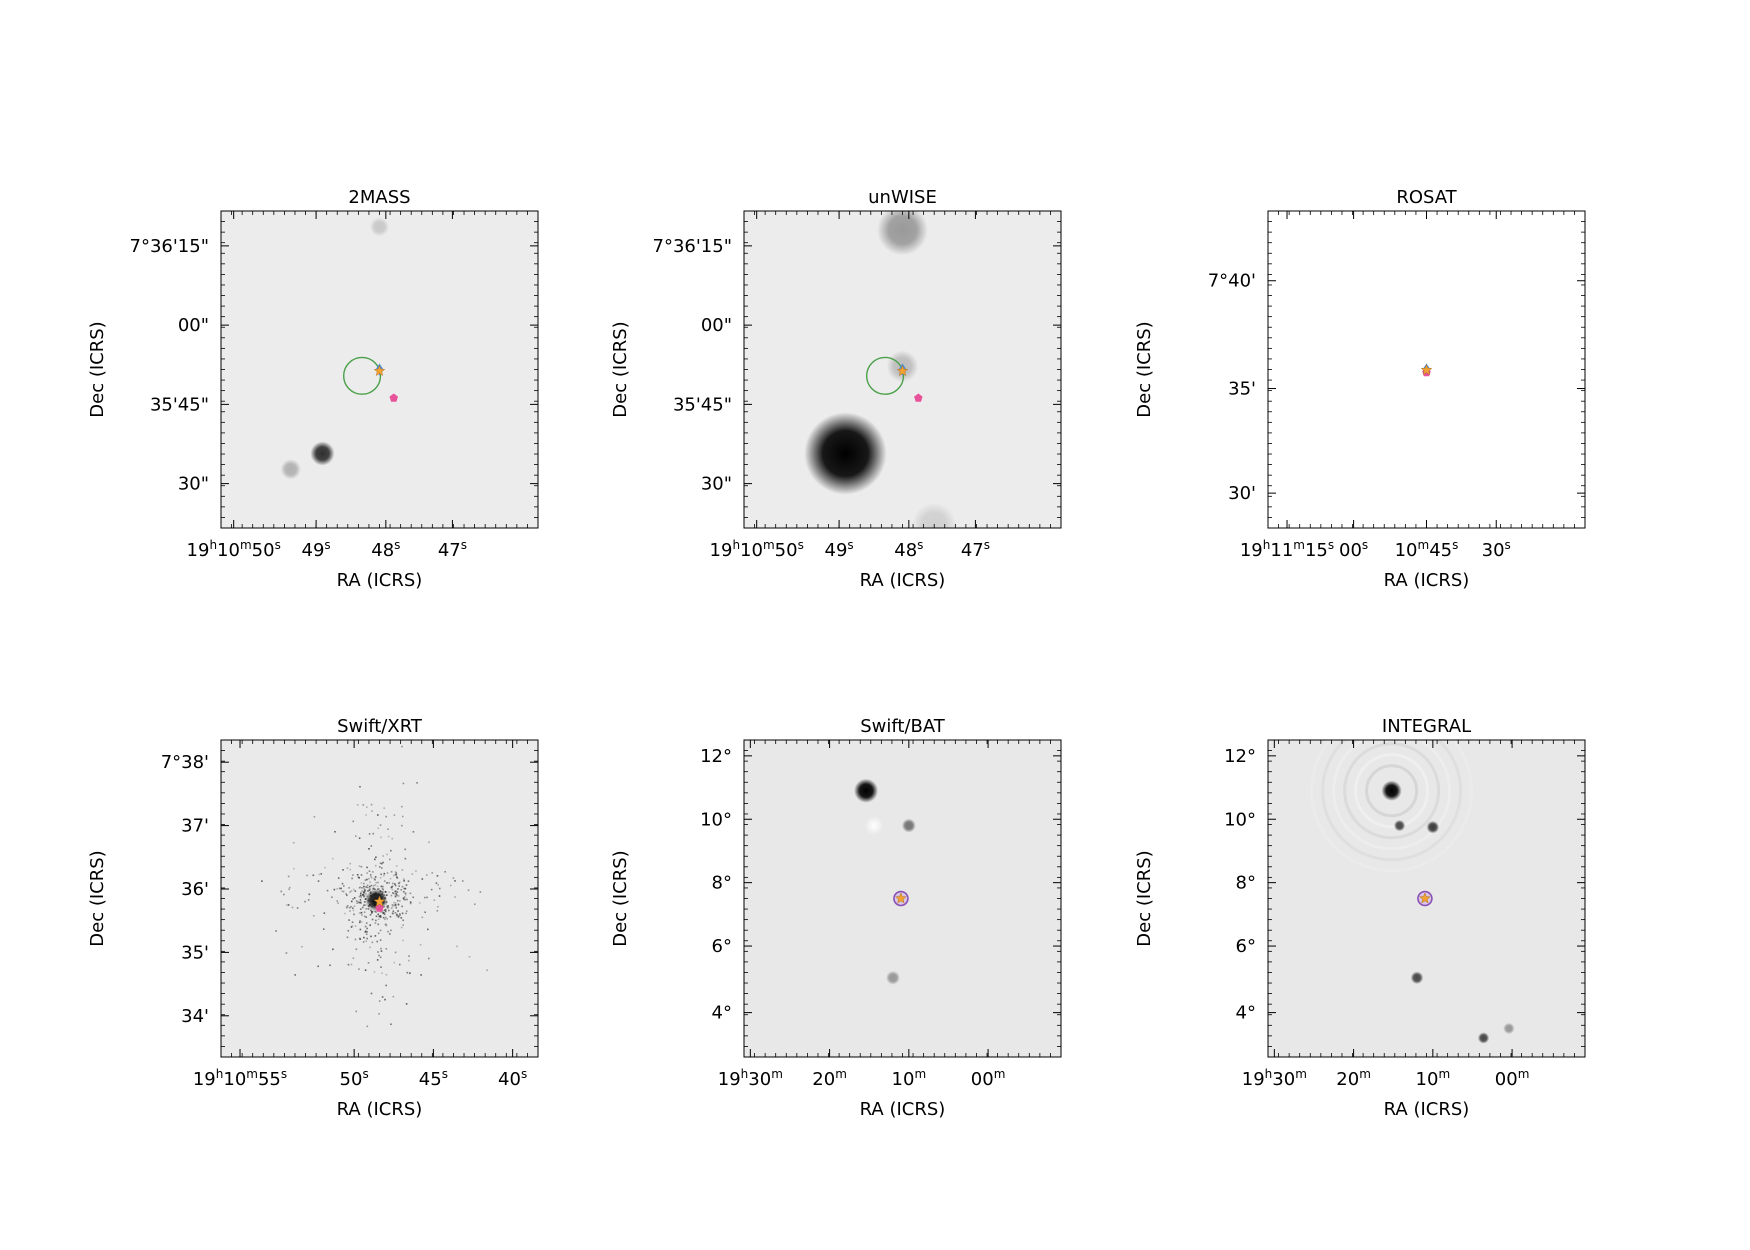  What do you see at coordinates (1242, 493) in the screenshot?
I see `y-tick-label: 30'` at bounding box center [1242, 493].